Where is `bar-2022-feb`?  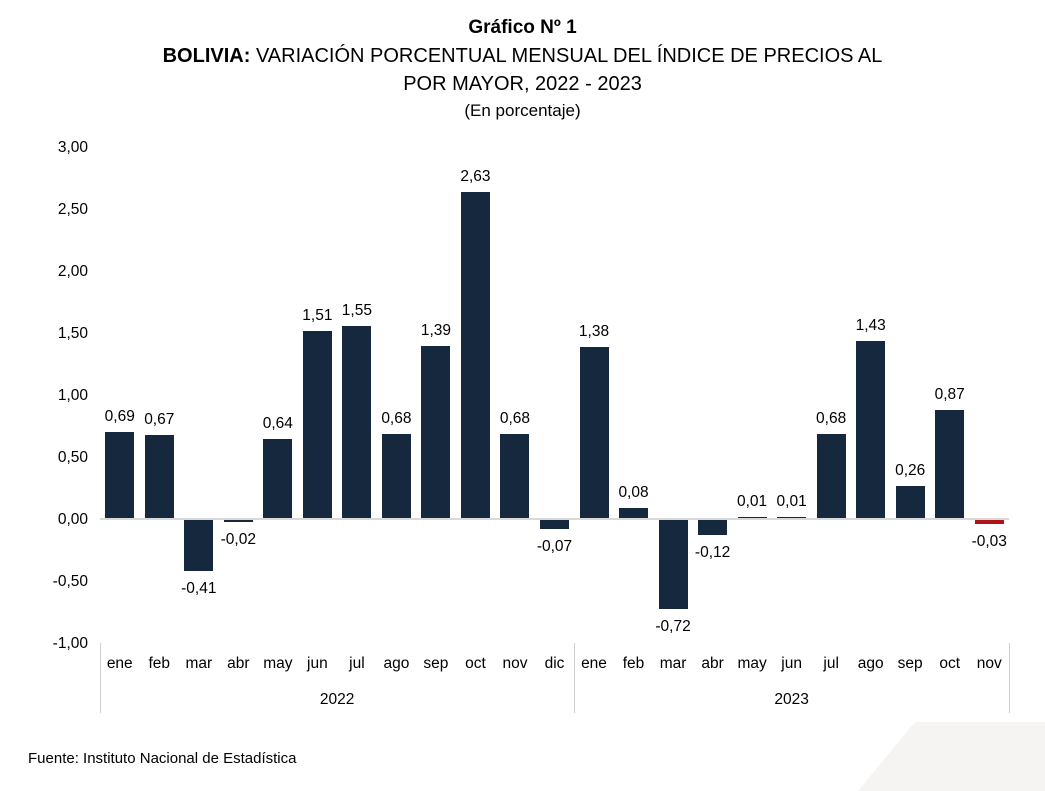
bar-2022-feb is located at coordinates (159, 476).